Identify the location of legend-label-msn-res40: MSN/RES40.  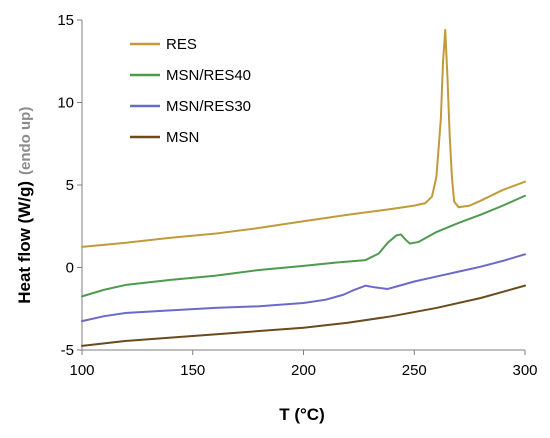
(208, 75).